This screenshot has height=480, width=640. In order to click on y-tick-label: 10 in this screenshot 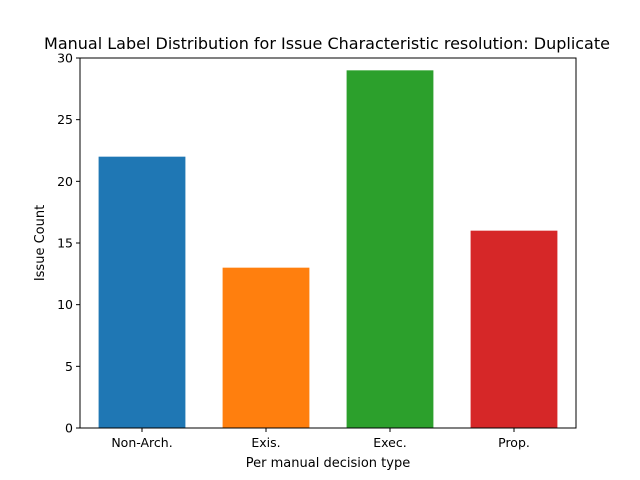, I will do `click(65, 304)`.